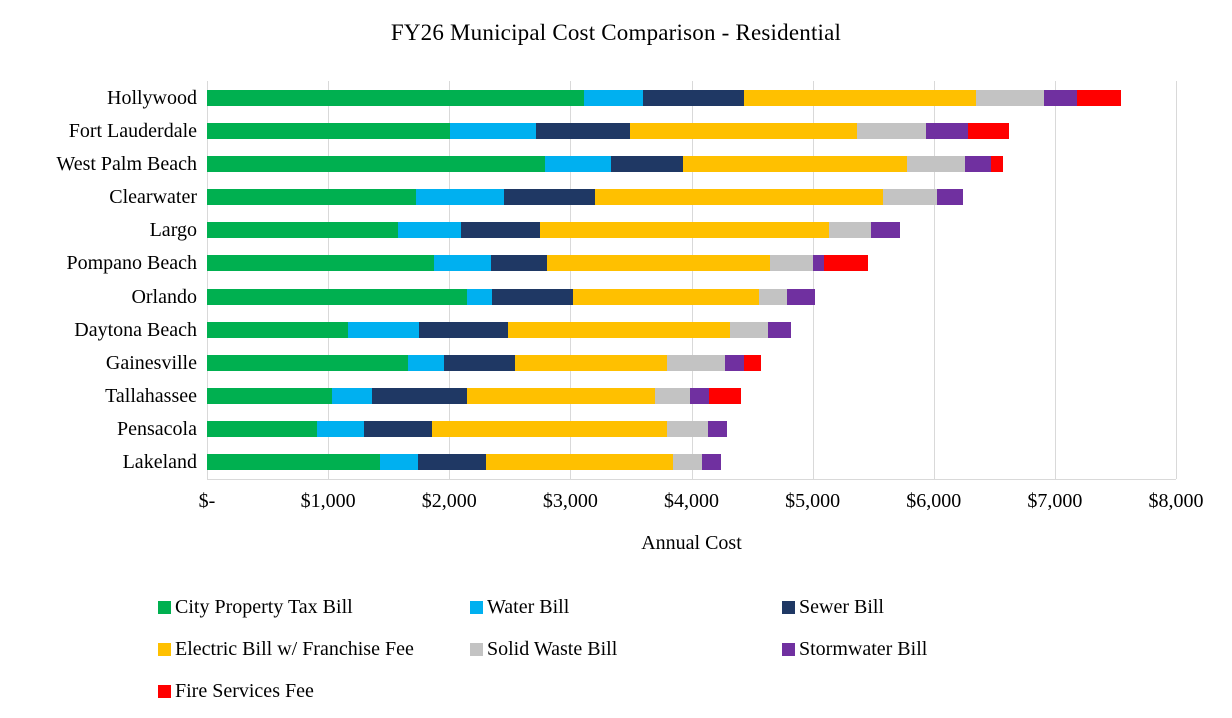 This screenshot has width=1232, height=718. Describe the element at coordinates (314, 691) in the screenshot. I see `legend-item-fire-services-fee: Fire Services Fee` at that location.